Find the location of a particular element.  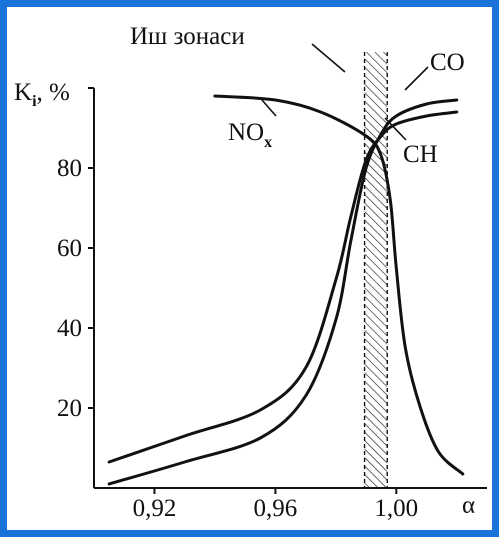

y-axis-label-unit: , % is located at coordinates (53, 92).